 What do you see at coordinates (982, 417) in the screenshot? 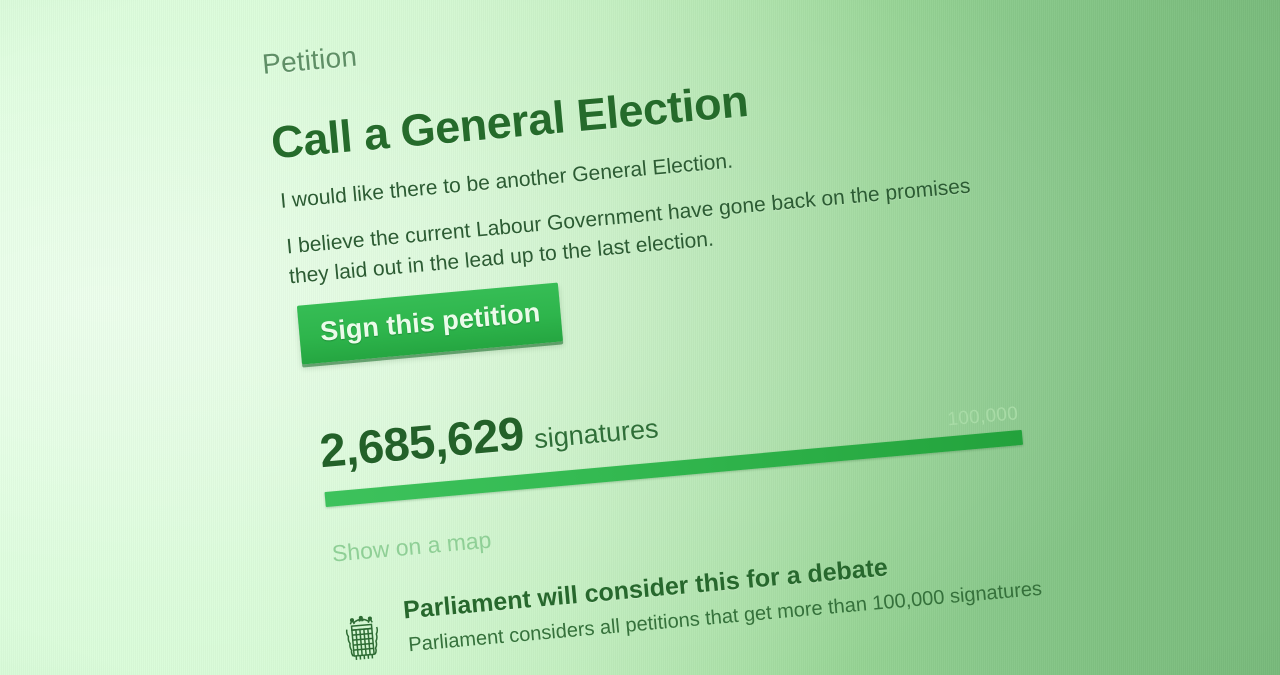
I see `progress-goal-label: 100,000` at bounding box center [982, 417].